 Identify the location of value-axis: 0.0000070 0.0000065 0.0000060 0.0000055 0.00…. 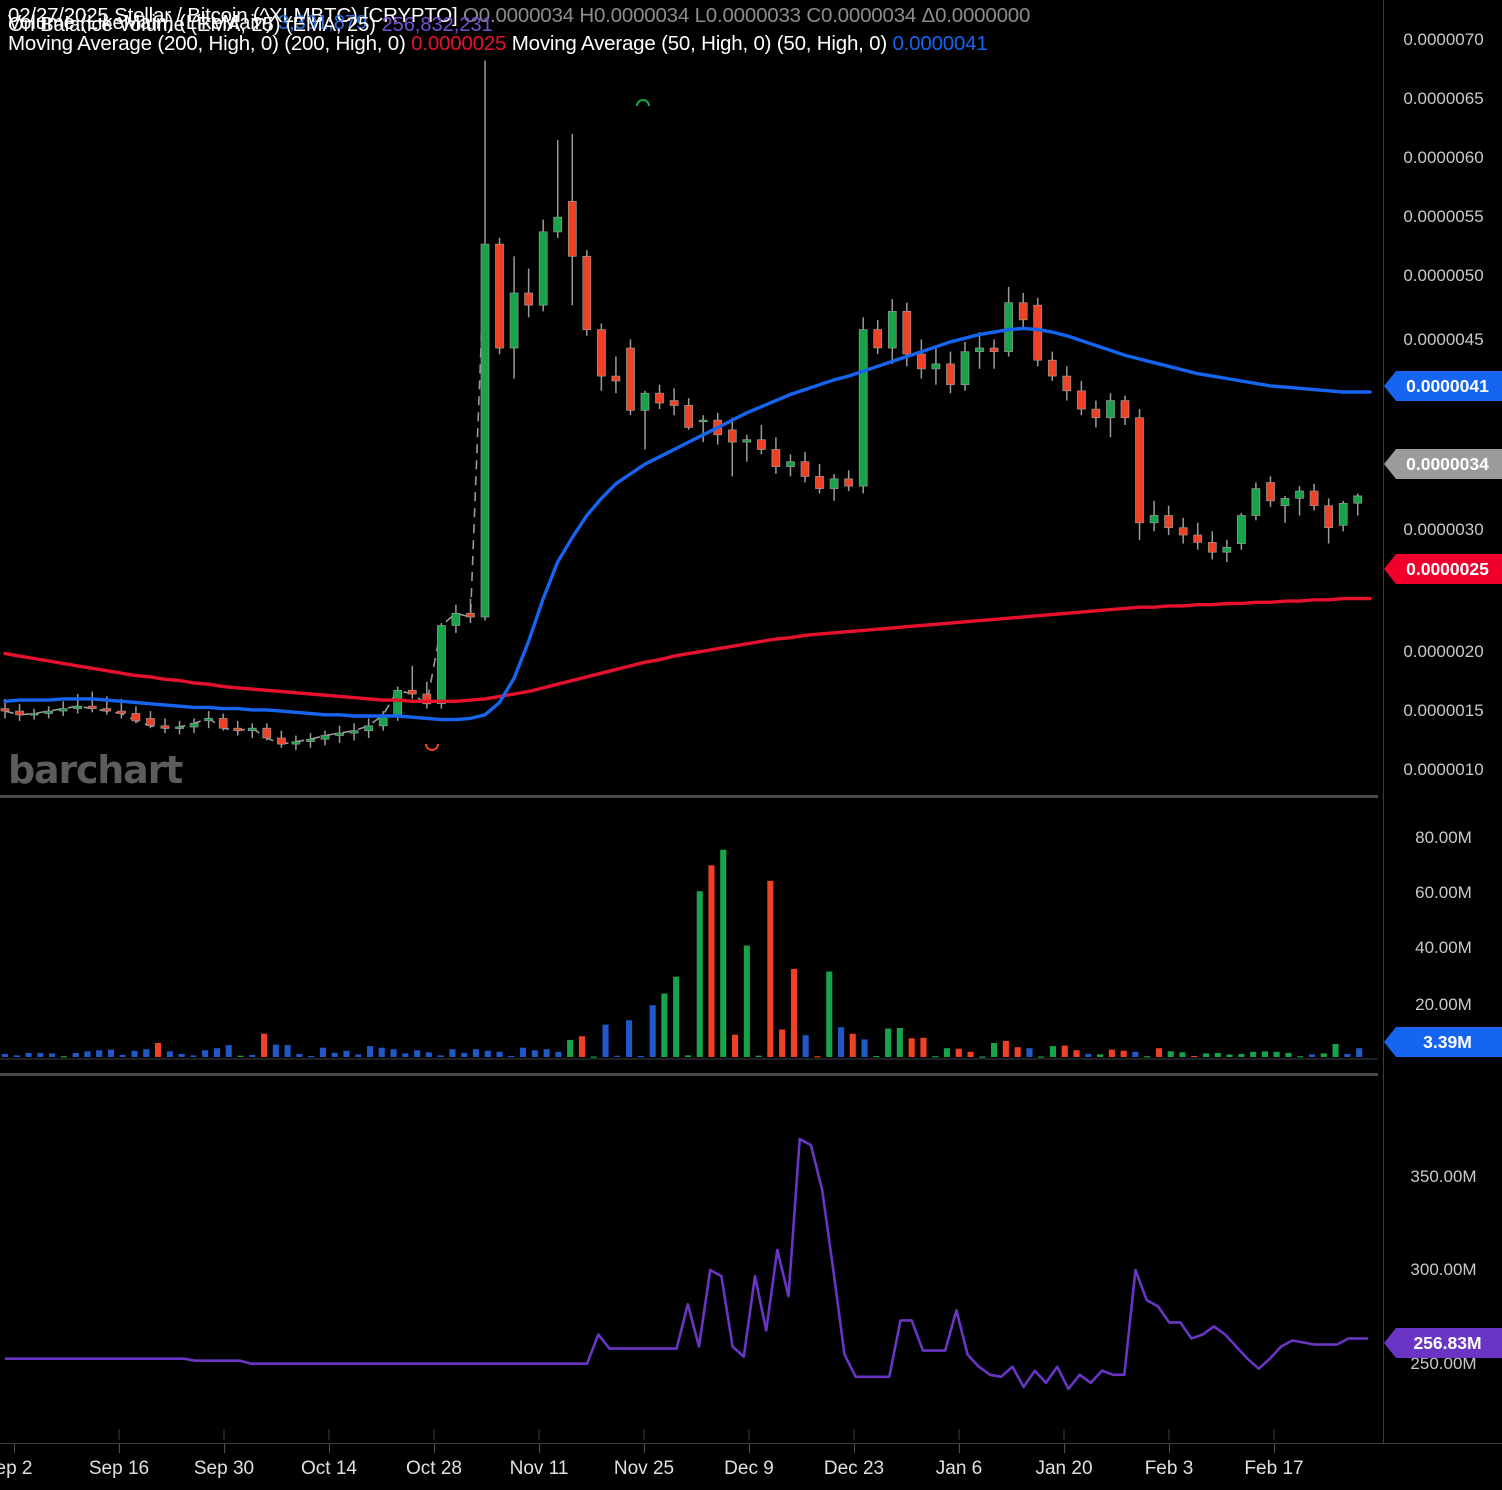
(1442, 721).